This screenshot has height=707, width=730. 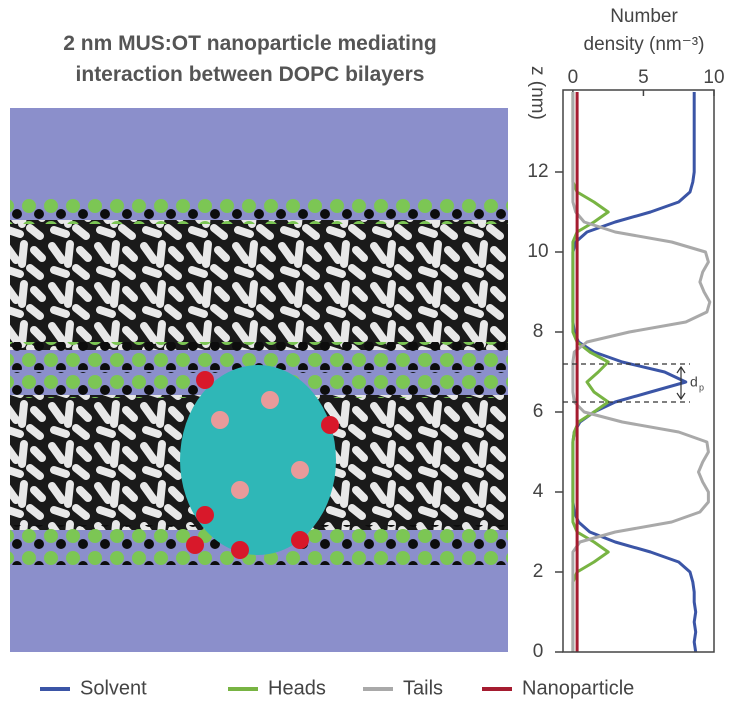 What do you see at coordinates (643, 77) in the screenshot?
I see `x-tick-label: 5` at bounding box center [643, 77].